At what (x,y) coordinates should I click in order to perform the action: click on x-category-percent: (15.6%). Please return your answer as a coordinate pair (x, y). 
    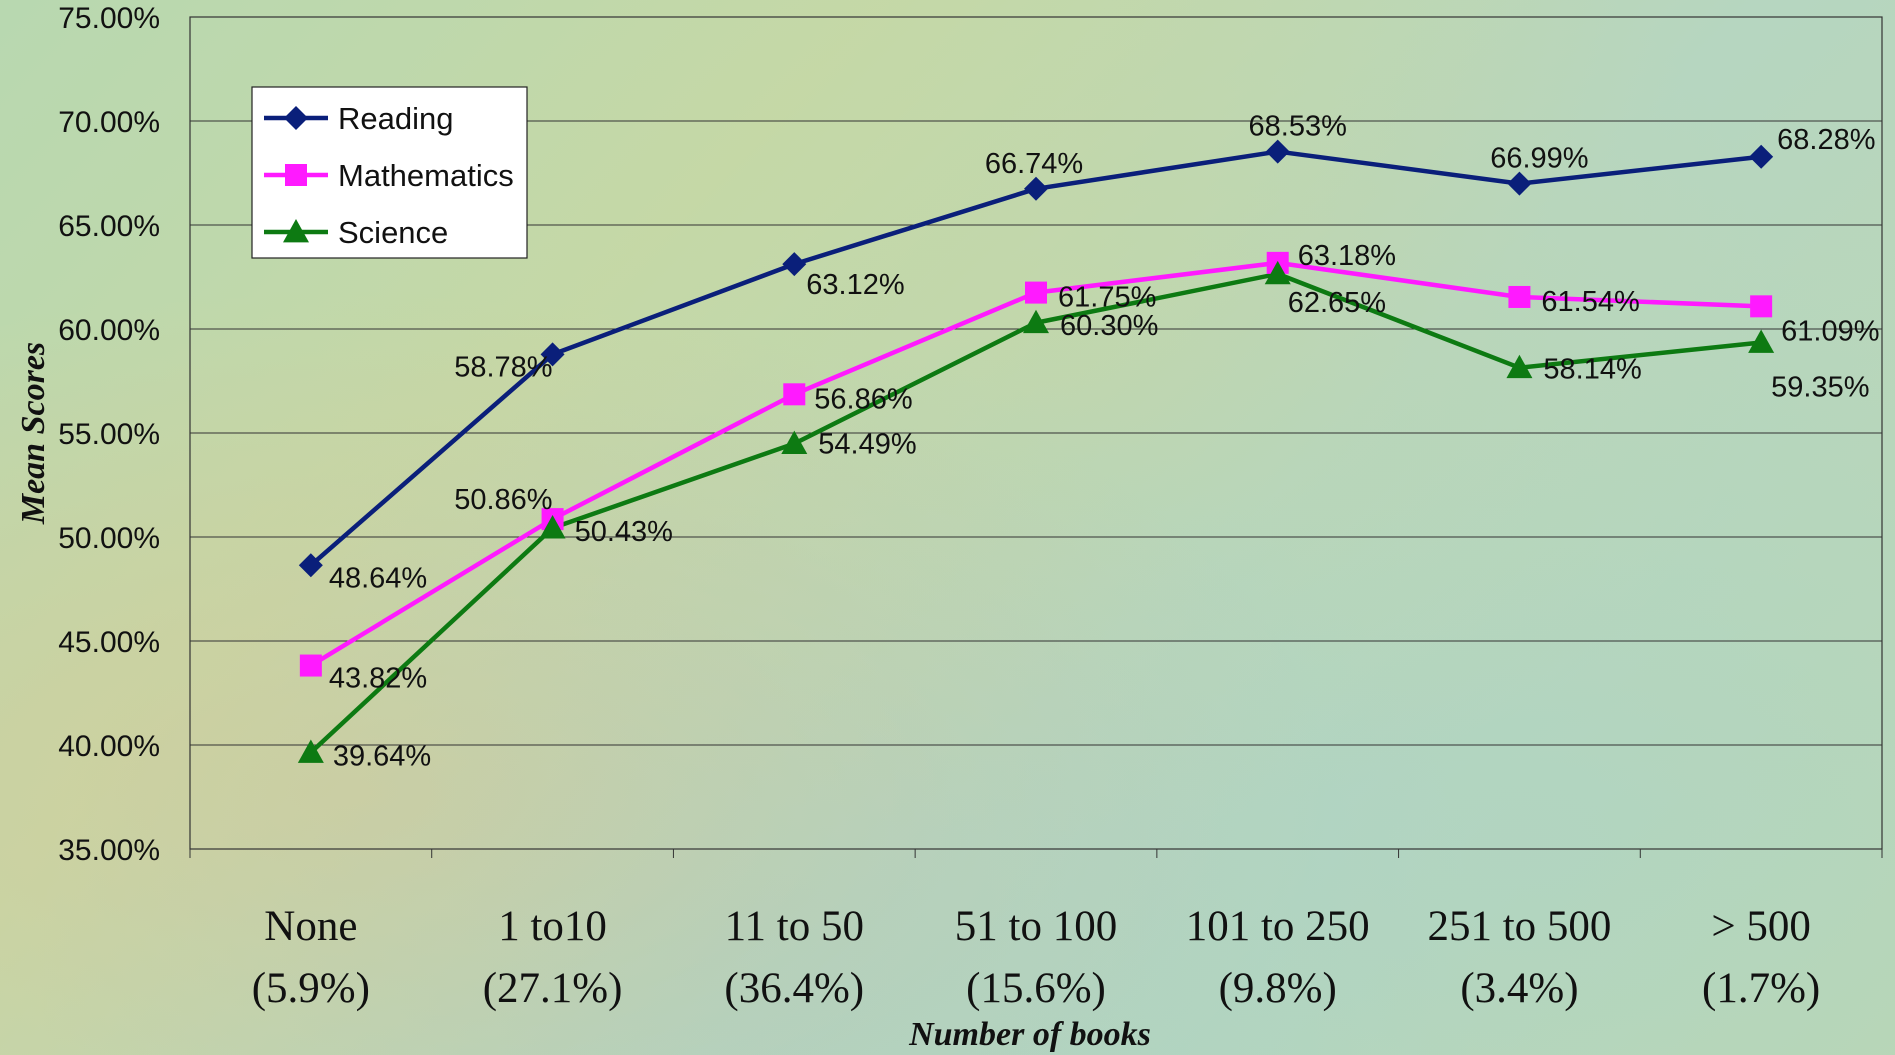
    Looking at the image, I should click on (1036, 988).